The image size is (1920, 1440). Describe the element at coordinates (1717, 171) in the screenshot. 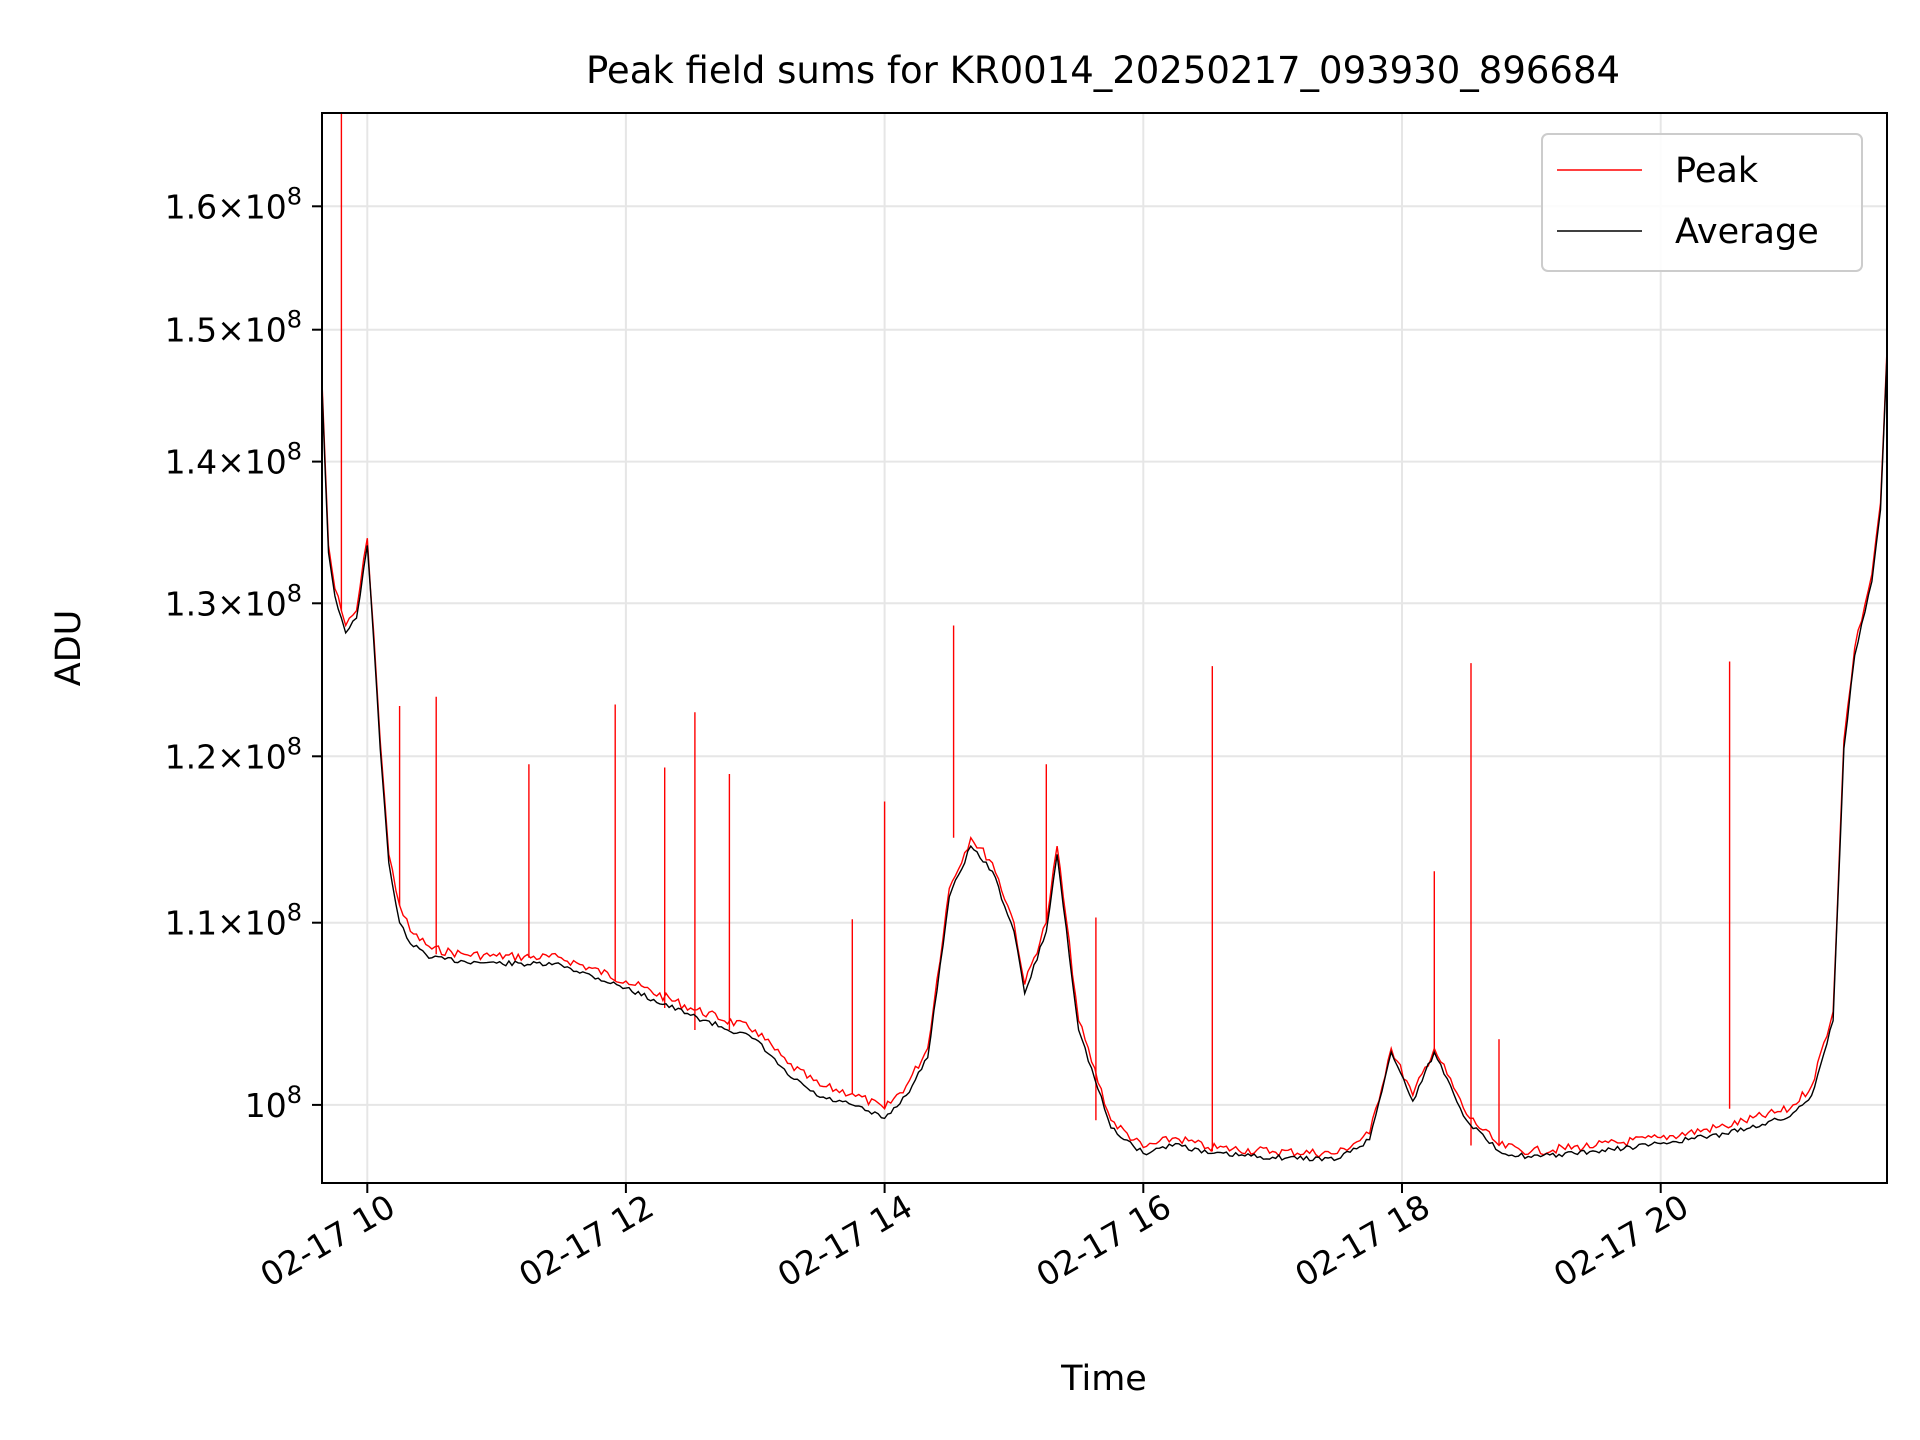

I see `legend-peak-label: Peak` at that location.